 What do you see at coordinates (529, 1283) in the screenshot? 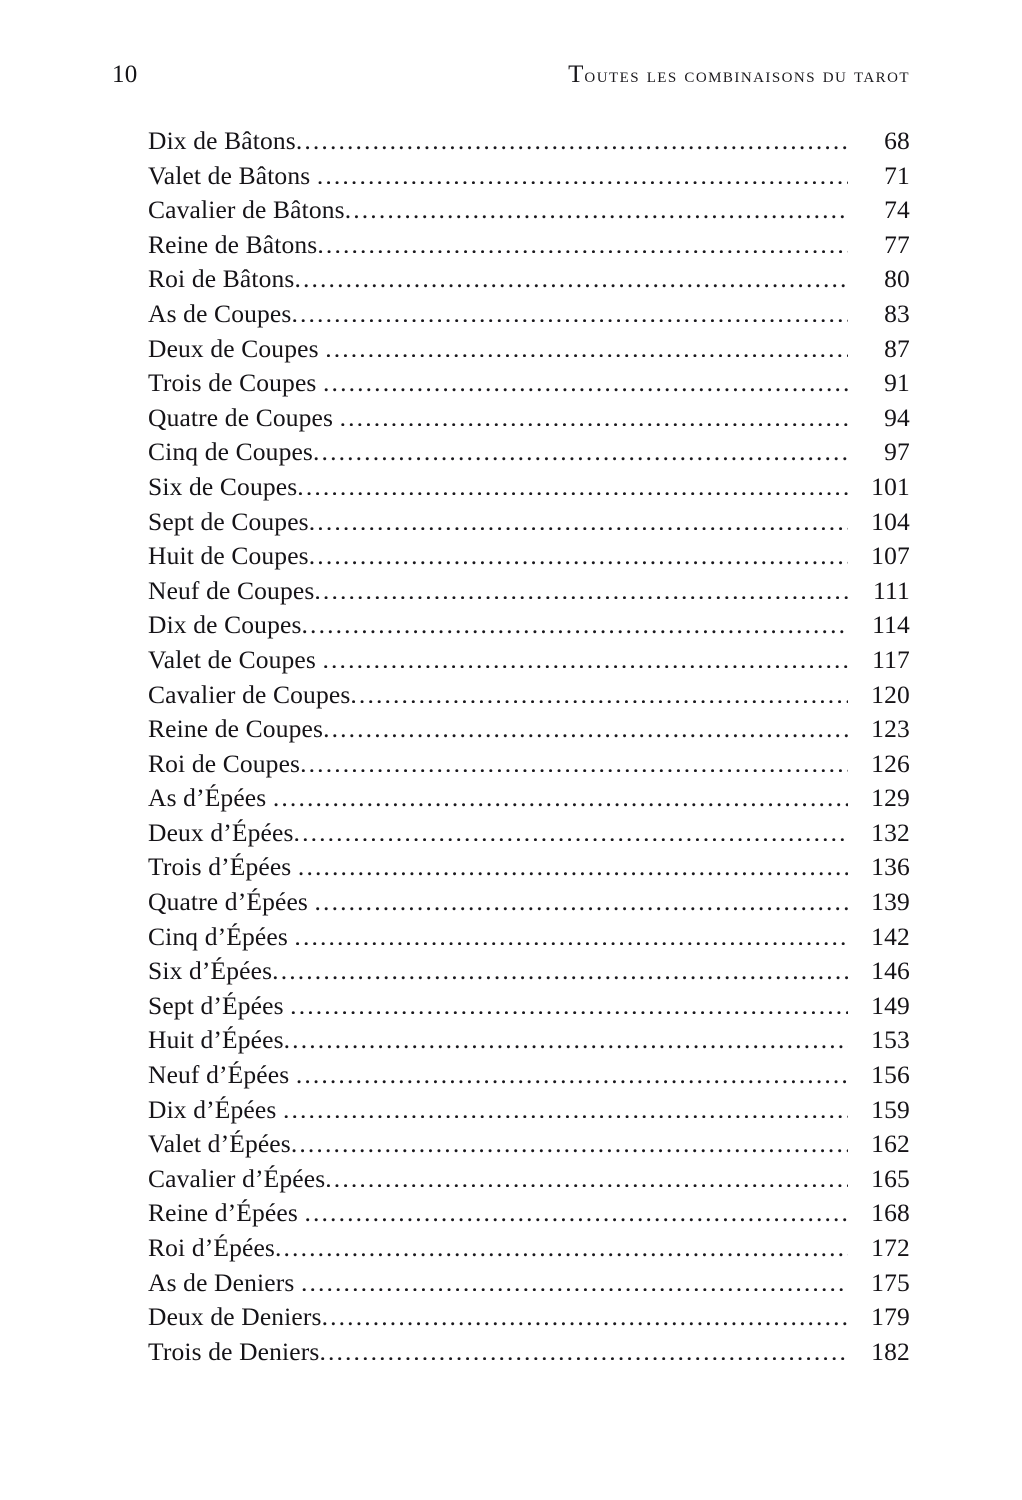
I see `toc-entry: As de Deniers 175` at bounding box center [529, 1283].